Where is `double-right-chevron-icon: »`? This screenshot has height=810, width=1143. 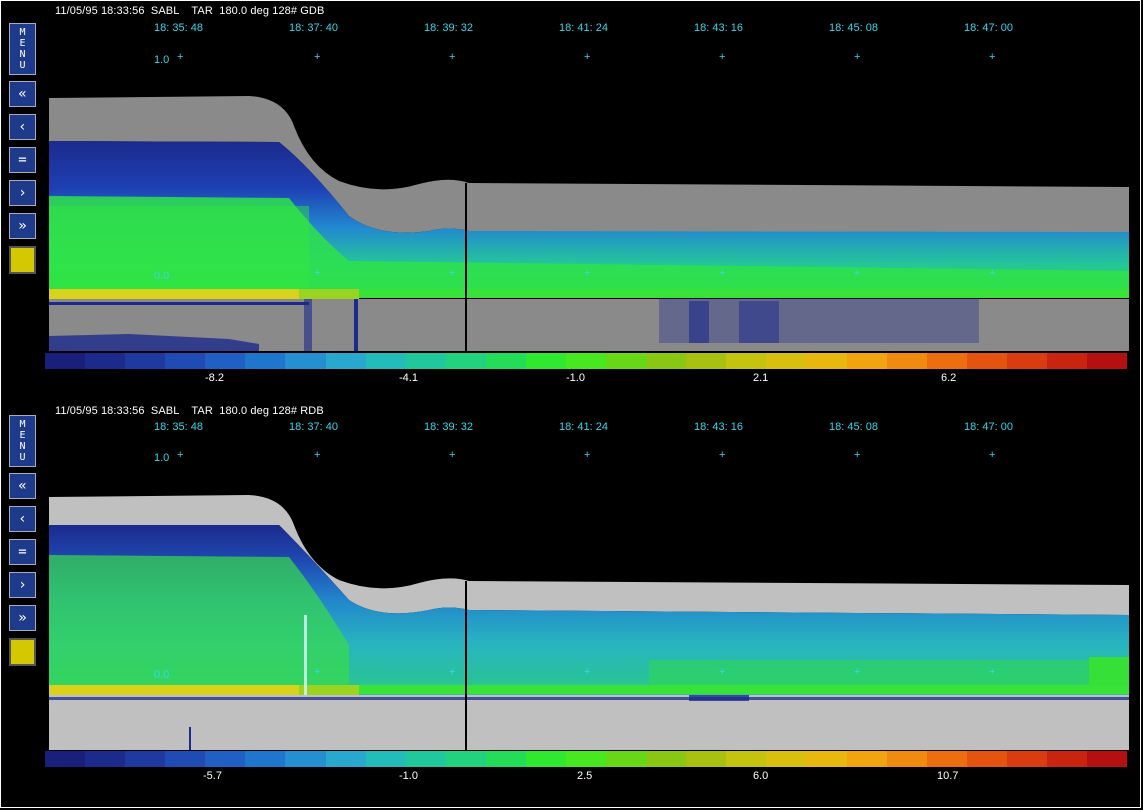 double-right-chevron-icon: » is located at coordinates (22, 226).